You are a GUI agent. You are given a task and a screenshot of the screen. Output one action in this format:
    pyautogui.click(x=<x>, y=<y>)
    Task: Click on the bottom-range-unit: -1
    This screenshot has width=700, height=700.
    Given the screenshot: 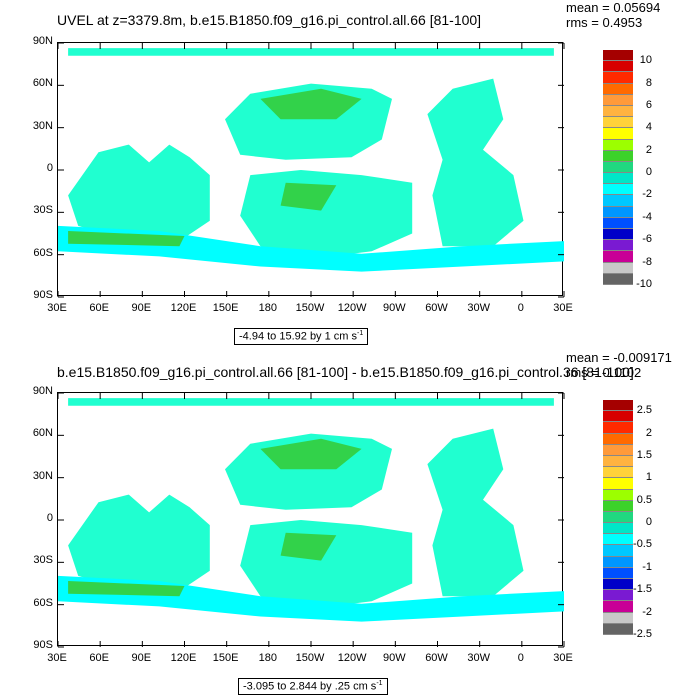 What is the action you would take?
    pyautogui.click(x=379, y=683)
    